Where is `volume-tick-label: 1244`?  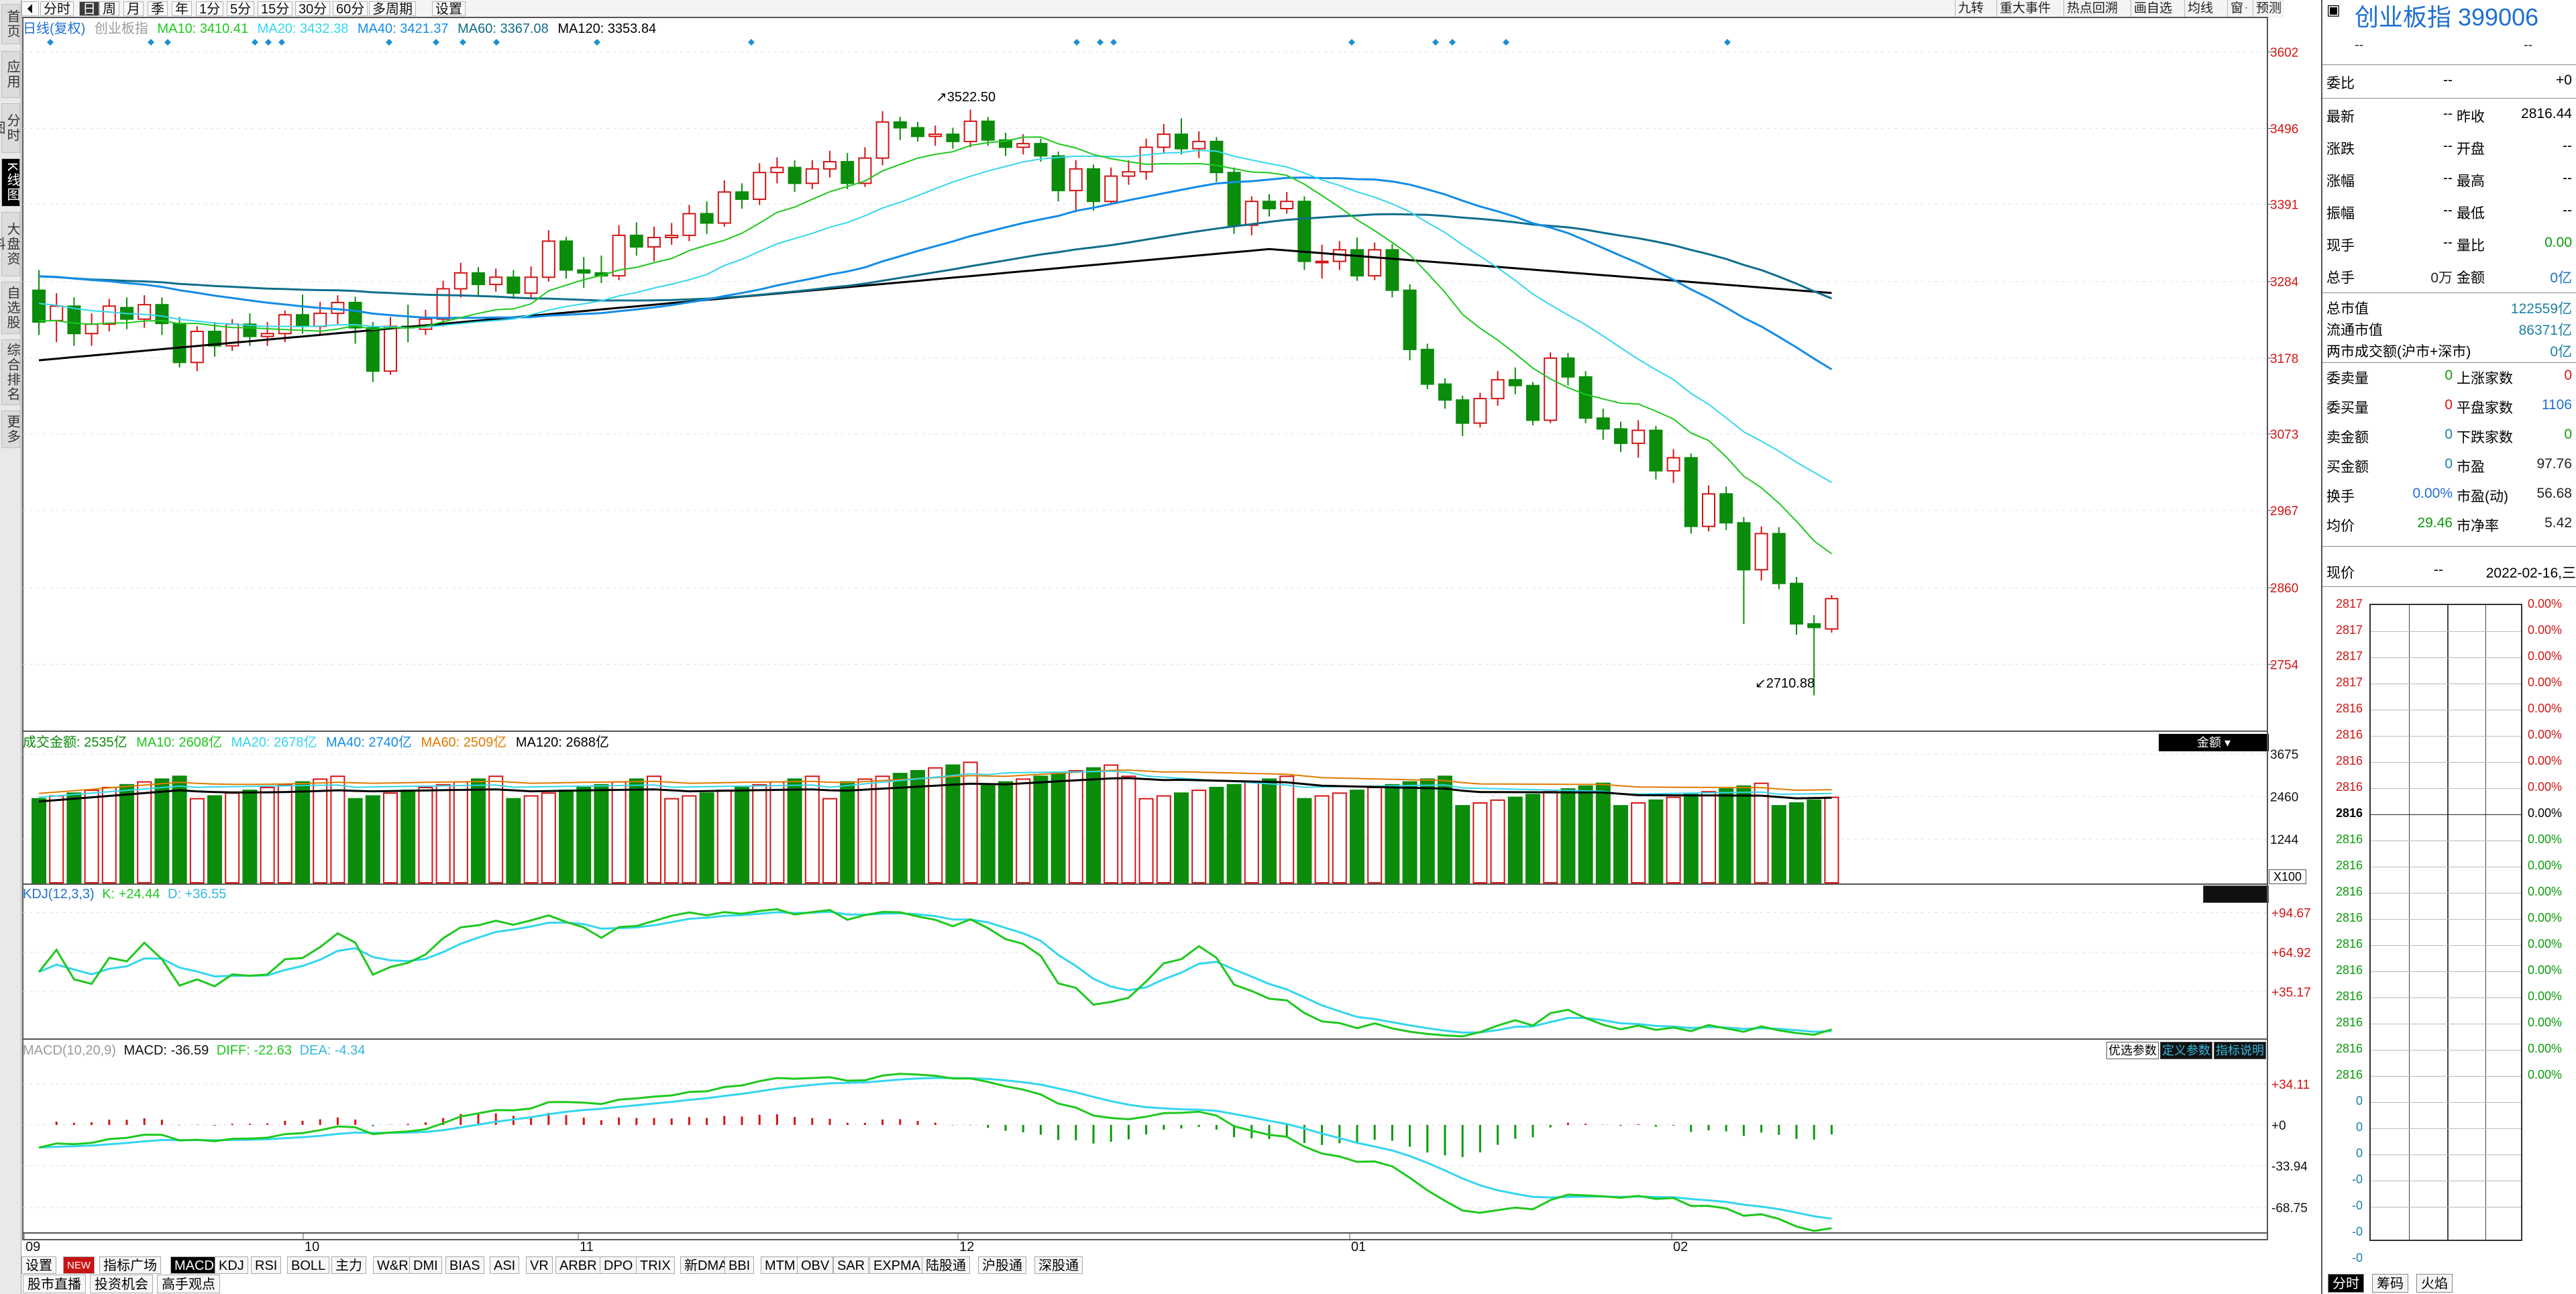
volume-tick-label: 1244 is located at coordinates (2284, 840).